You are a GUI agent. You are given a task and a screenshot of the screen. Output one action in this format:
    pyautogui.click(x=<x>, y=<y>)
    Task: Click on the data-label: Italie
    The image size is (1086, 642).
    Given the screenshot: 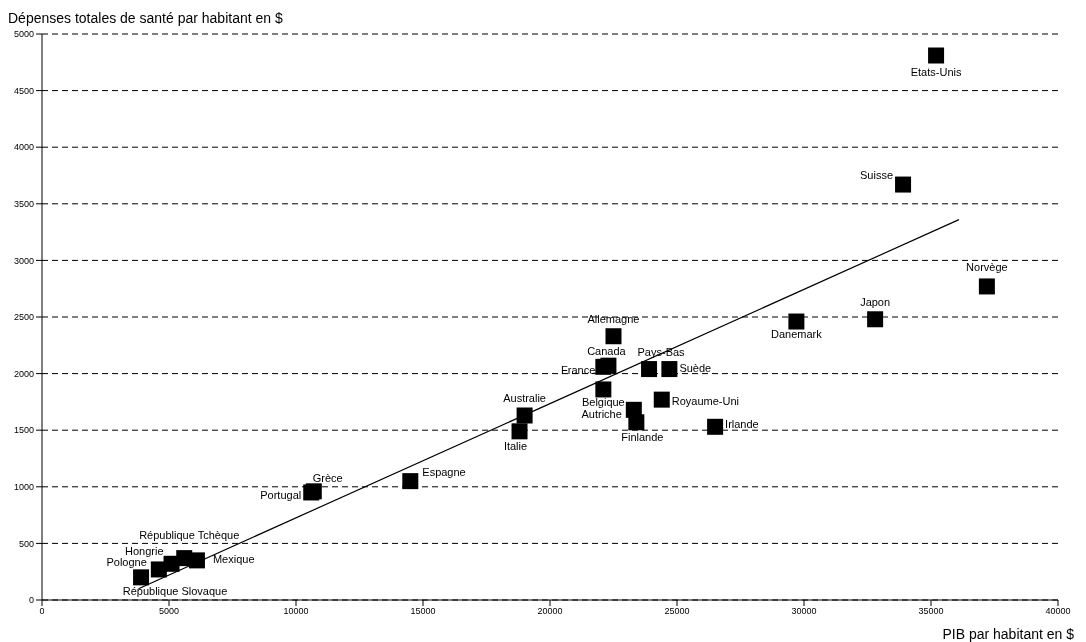 What is the action you would take?
    pyautogui.click(x=515, y=446)
    